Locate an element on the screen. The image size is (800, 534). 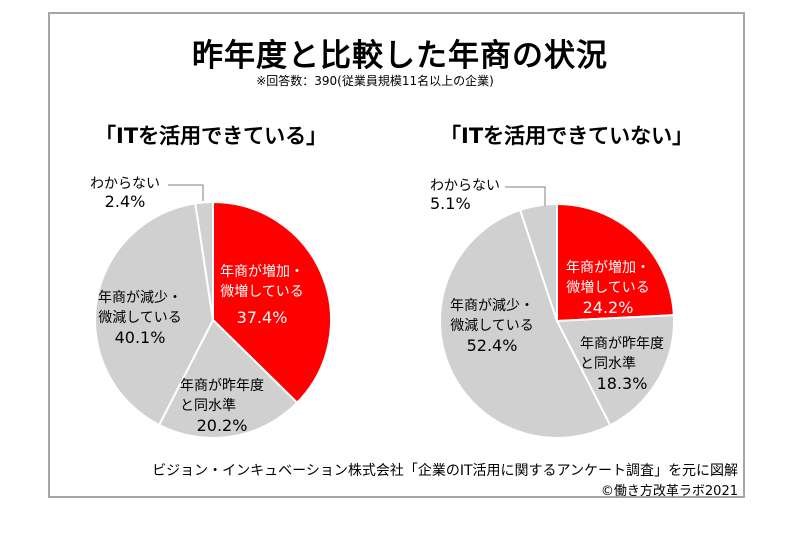
label-same-2: 年商が昨年度 と同水準 18.3% is located at coordinates (622, 364).